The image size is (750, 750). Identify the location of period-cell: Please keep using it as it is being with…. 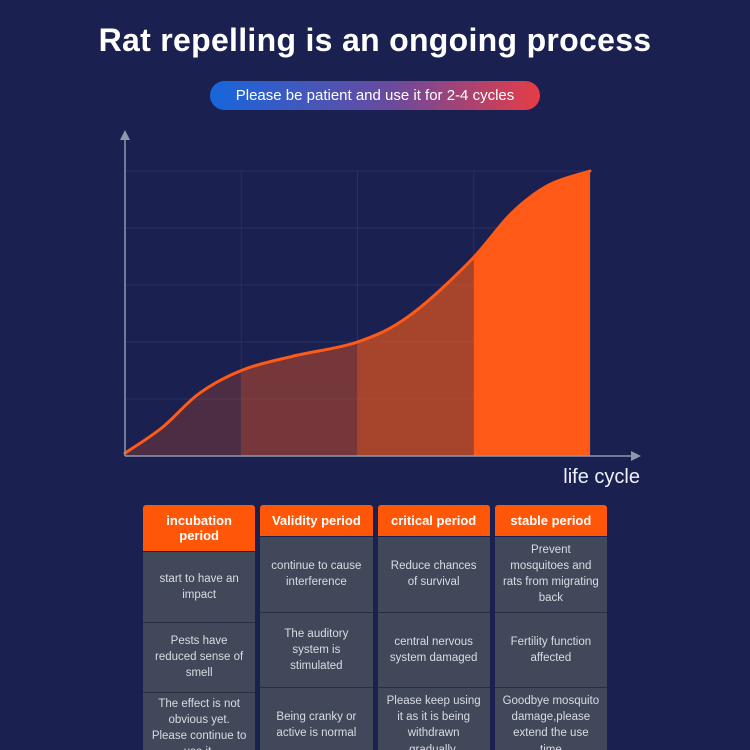
(433, 718).